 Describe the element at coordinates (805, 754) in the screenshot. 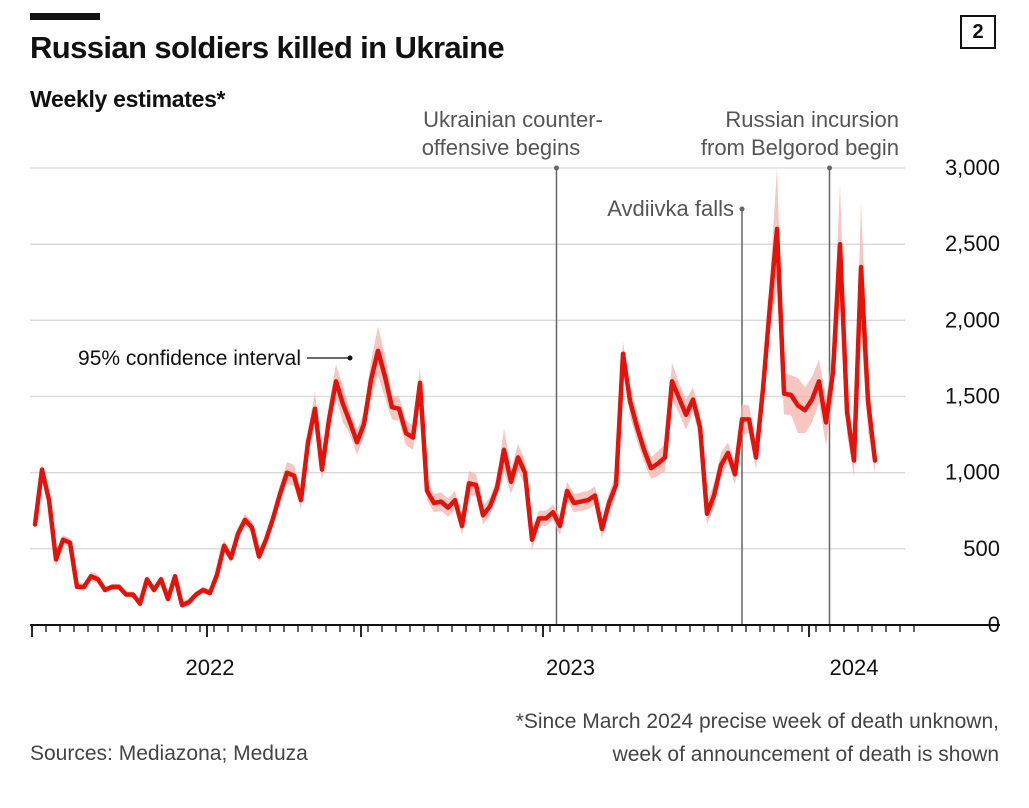

I see `footnote-line-2: week of announcement of death is shown` at that location.